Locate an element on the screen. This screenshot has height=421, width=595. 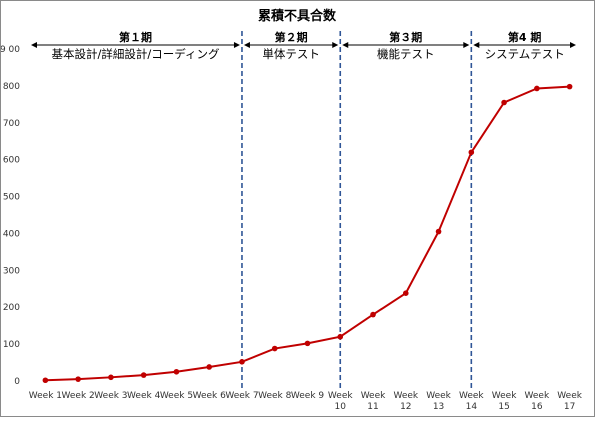
phase-name-label: 第１期 is located at coordinates (135, 37).